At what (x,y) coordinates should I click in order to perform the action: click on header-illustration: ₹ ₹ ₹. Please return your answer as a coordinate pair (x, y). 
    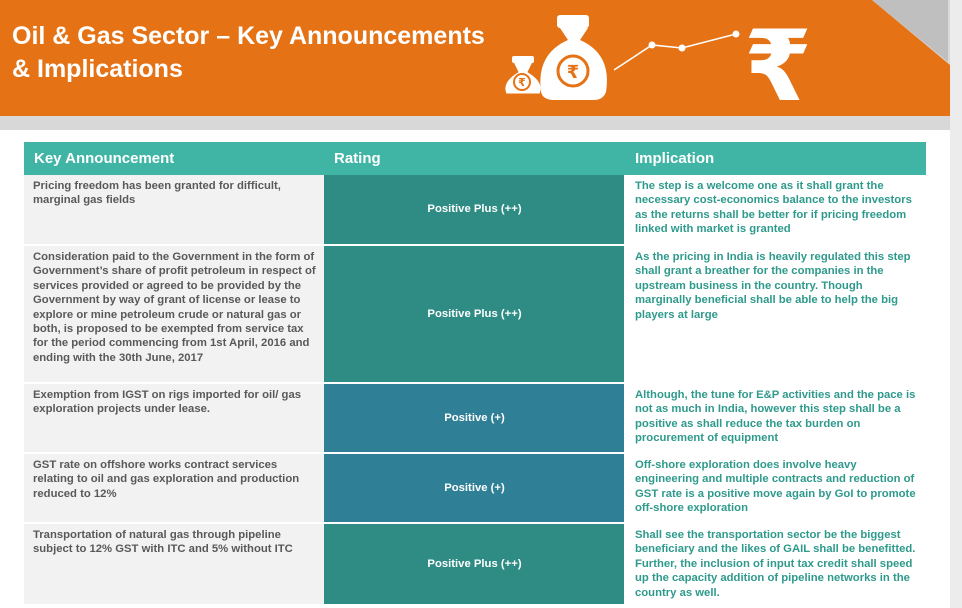
    Looking at the image, I should click on (733, 58).